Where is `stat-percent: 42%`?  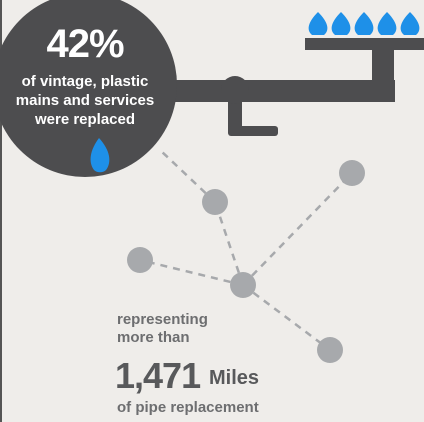
stat-percent: 42% is located at coordinates (85, 44).